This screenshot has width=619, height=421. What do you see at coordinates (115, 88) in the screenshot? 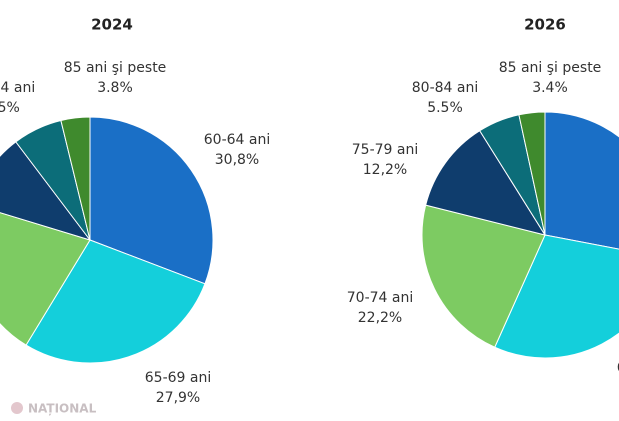
I see `slice-value-label: 3.8%` at bounding box center [115, 88].